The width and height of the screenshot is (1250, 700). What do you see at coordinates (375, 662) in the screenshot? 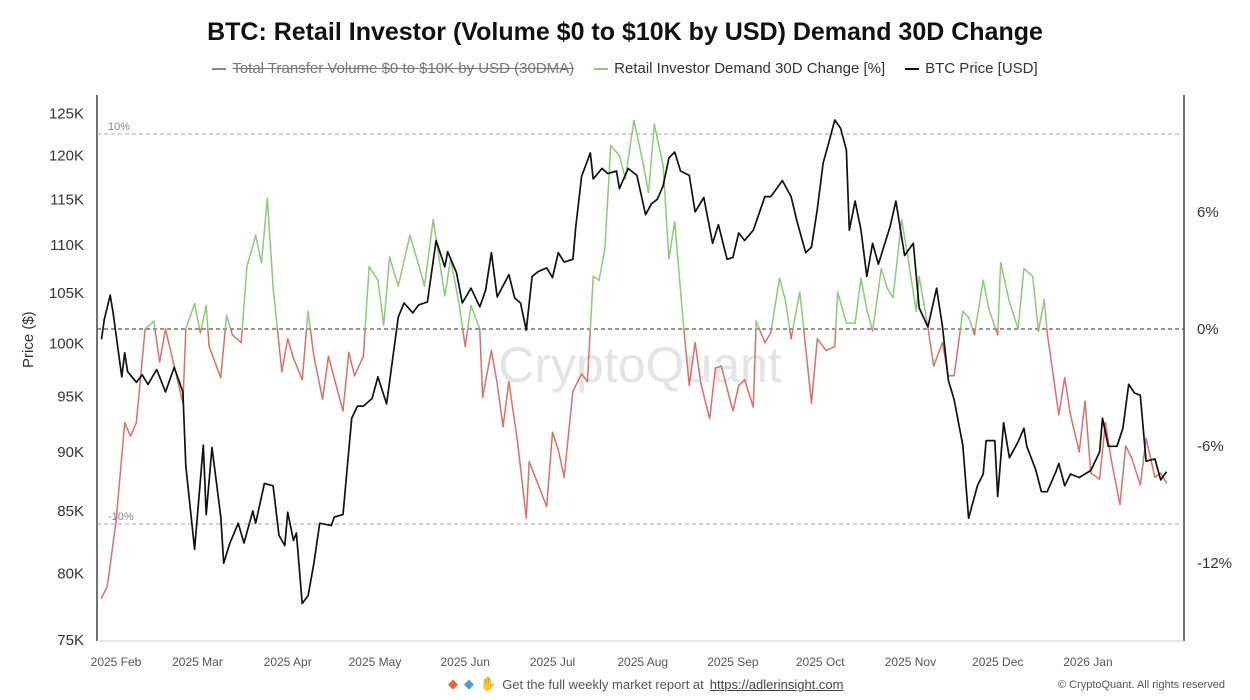
I see `x-tick-label: 2025 May` at bounding box center [375, 662].